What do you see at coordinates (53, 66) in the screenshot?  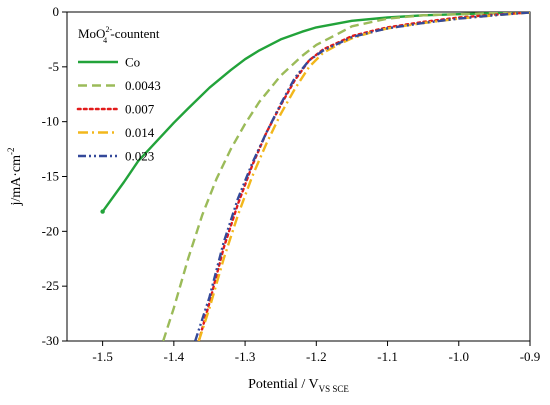 I see `y-tick-label: -5` at bounding box center [53, 66].